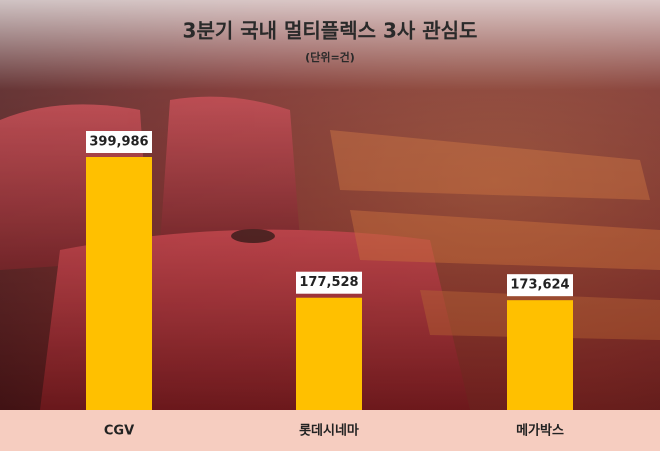 This screenshot has height=451, width=660. I want to click on axis-band, so click(330, 430).